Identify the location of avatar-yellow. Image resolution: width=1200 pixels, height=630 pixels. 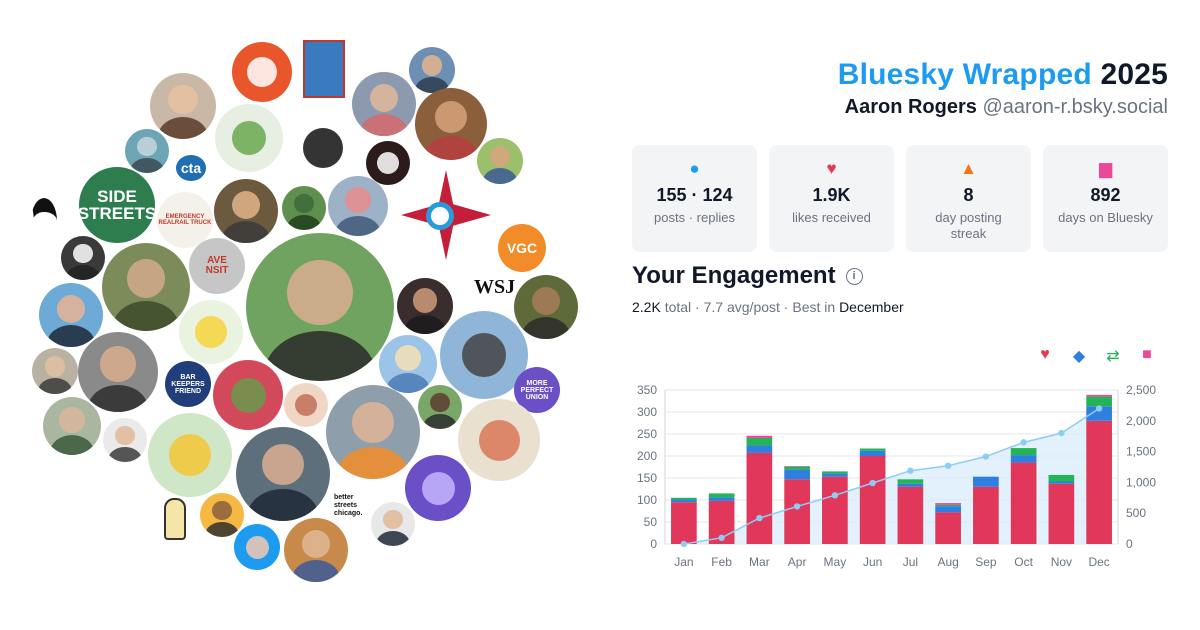
(546, 307).